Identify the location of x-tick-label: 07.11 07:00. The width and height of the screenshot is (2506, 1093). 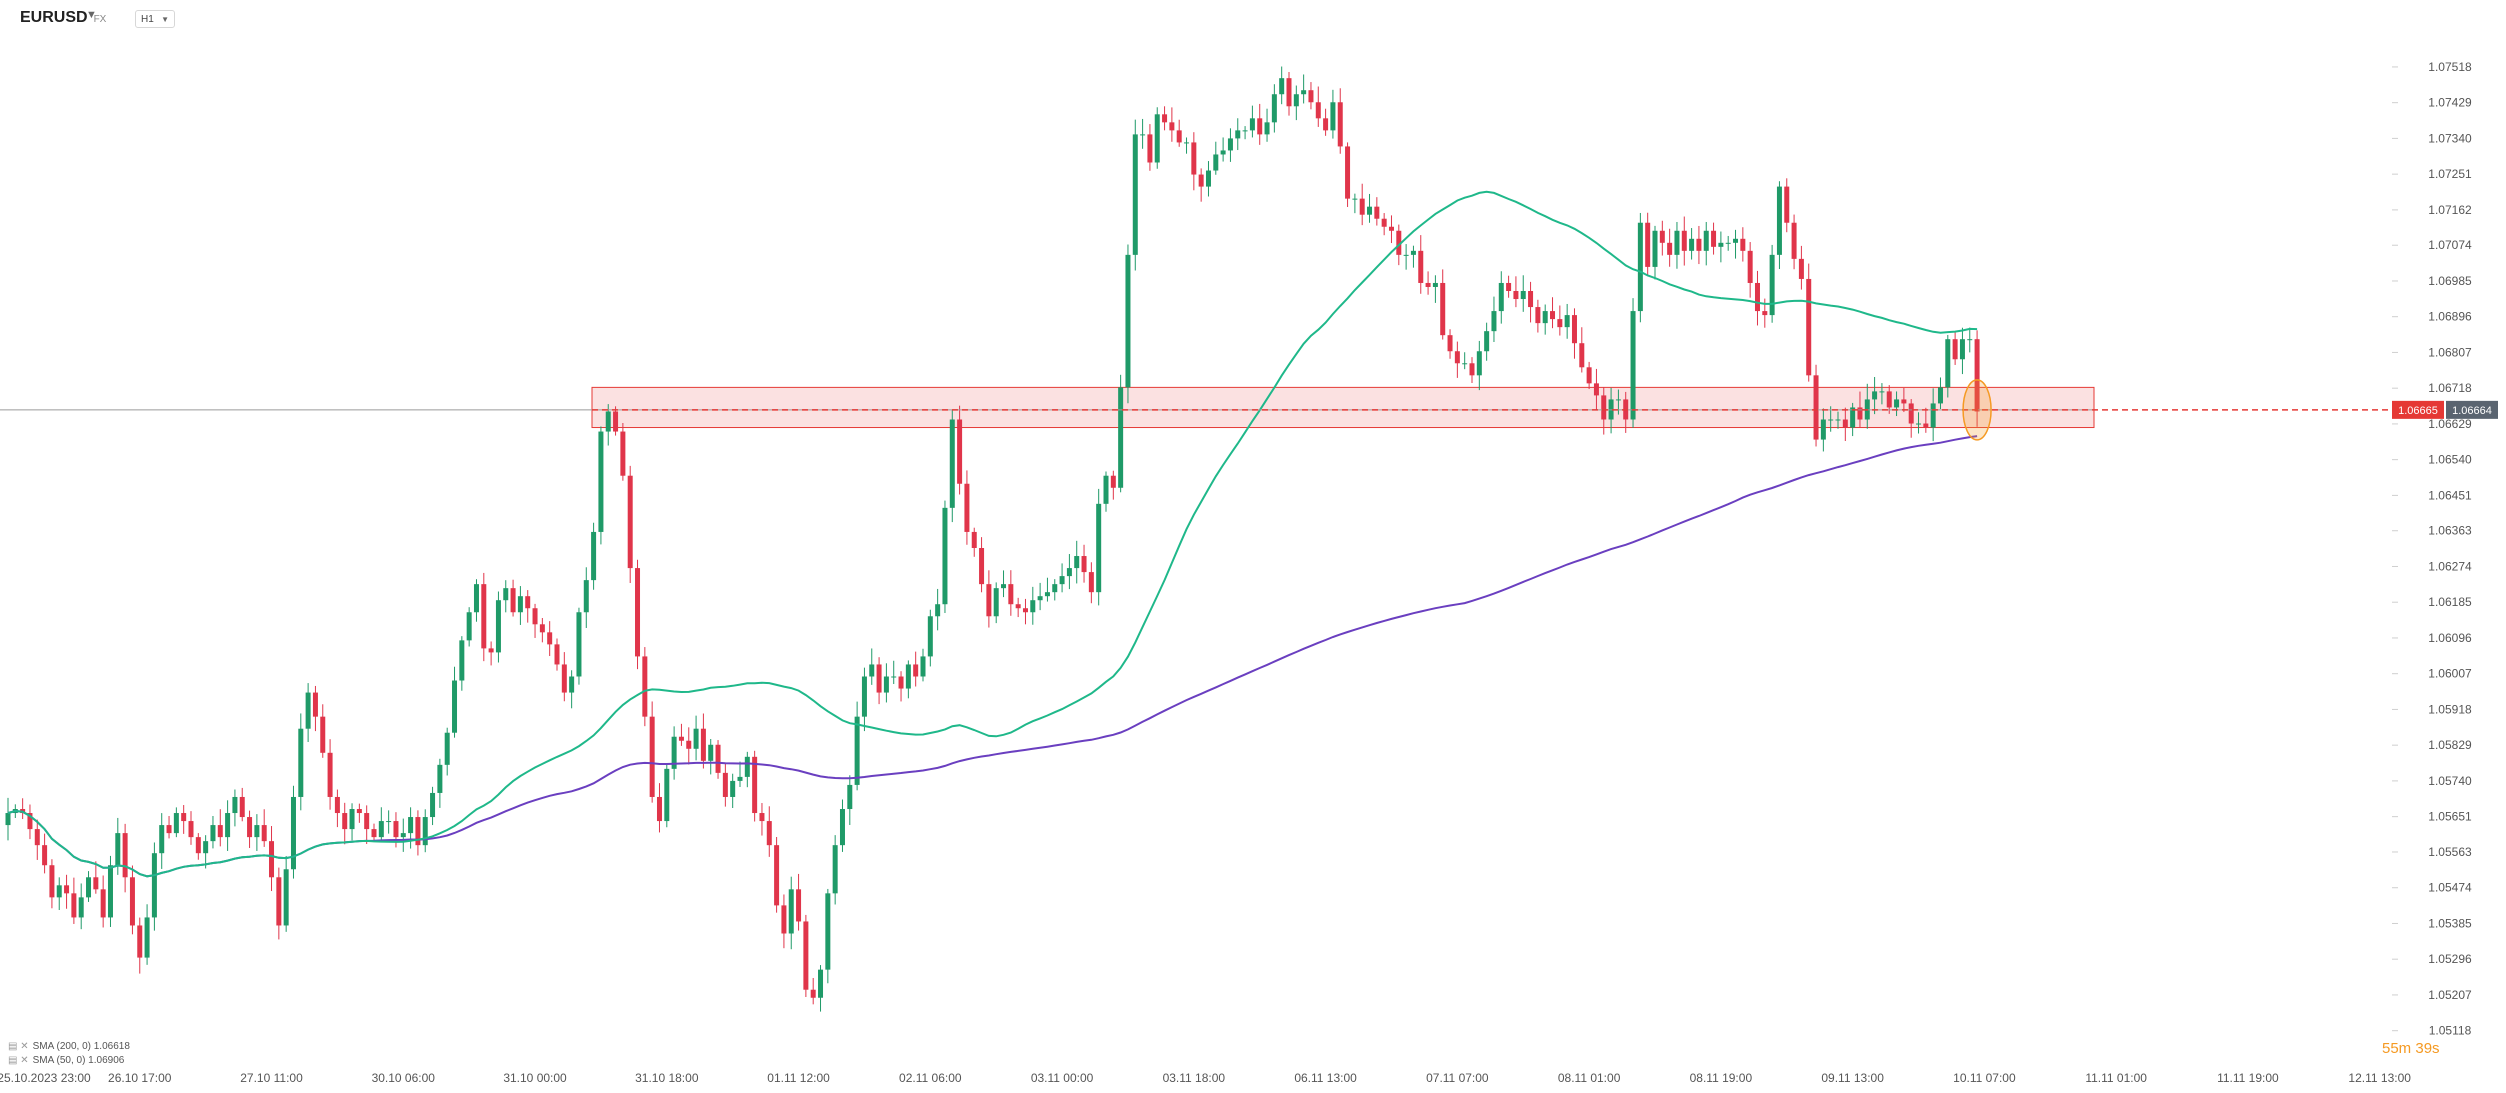
(1457, 1078).